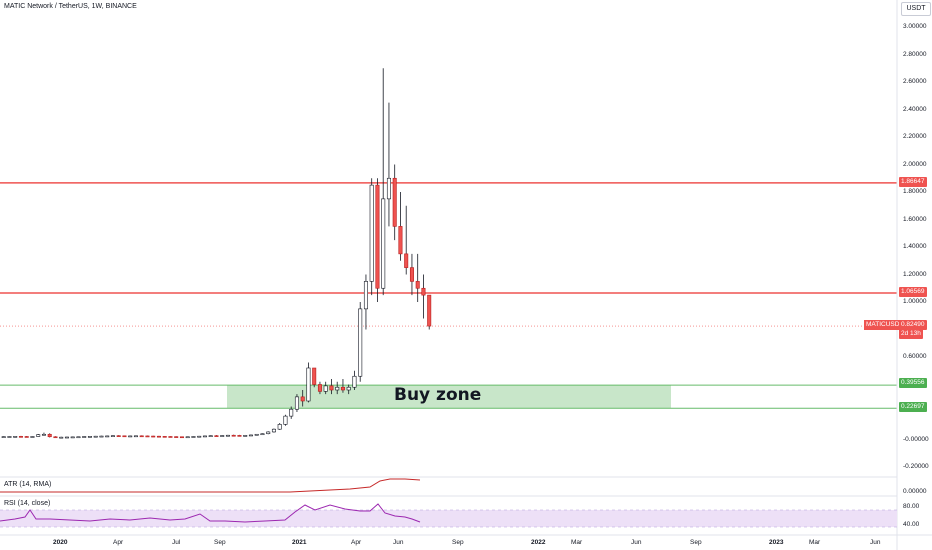  What do you see at coordinates (438, 395) in the screenshot?
I see `buy-zone-label: Buy zone` at bounding box center [438, 395].